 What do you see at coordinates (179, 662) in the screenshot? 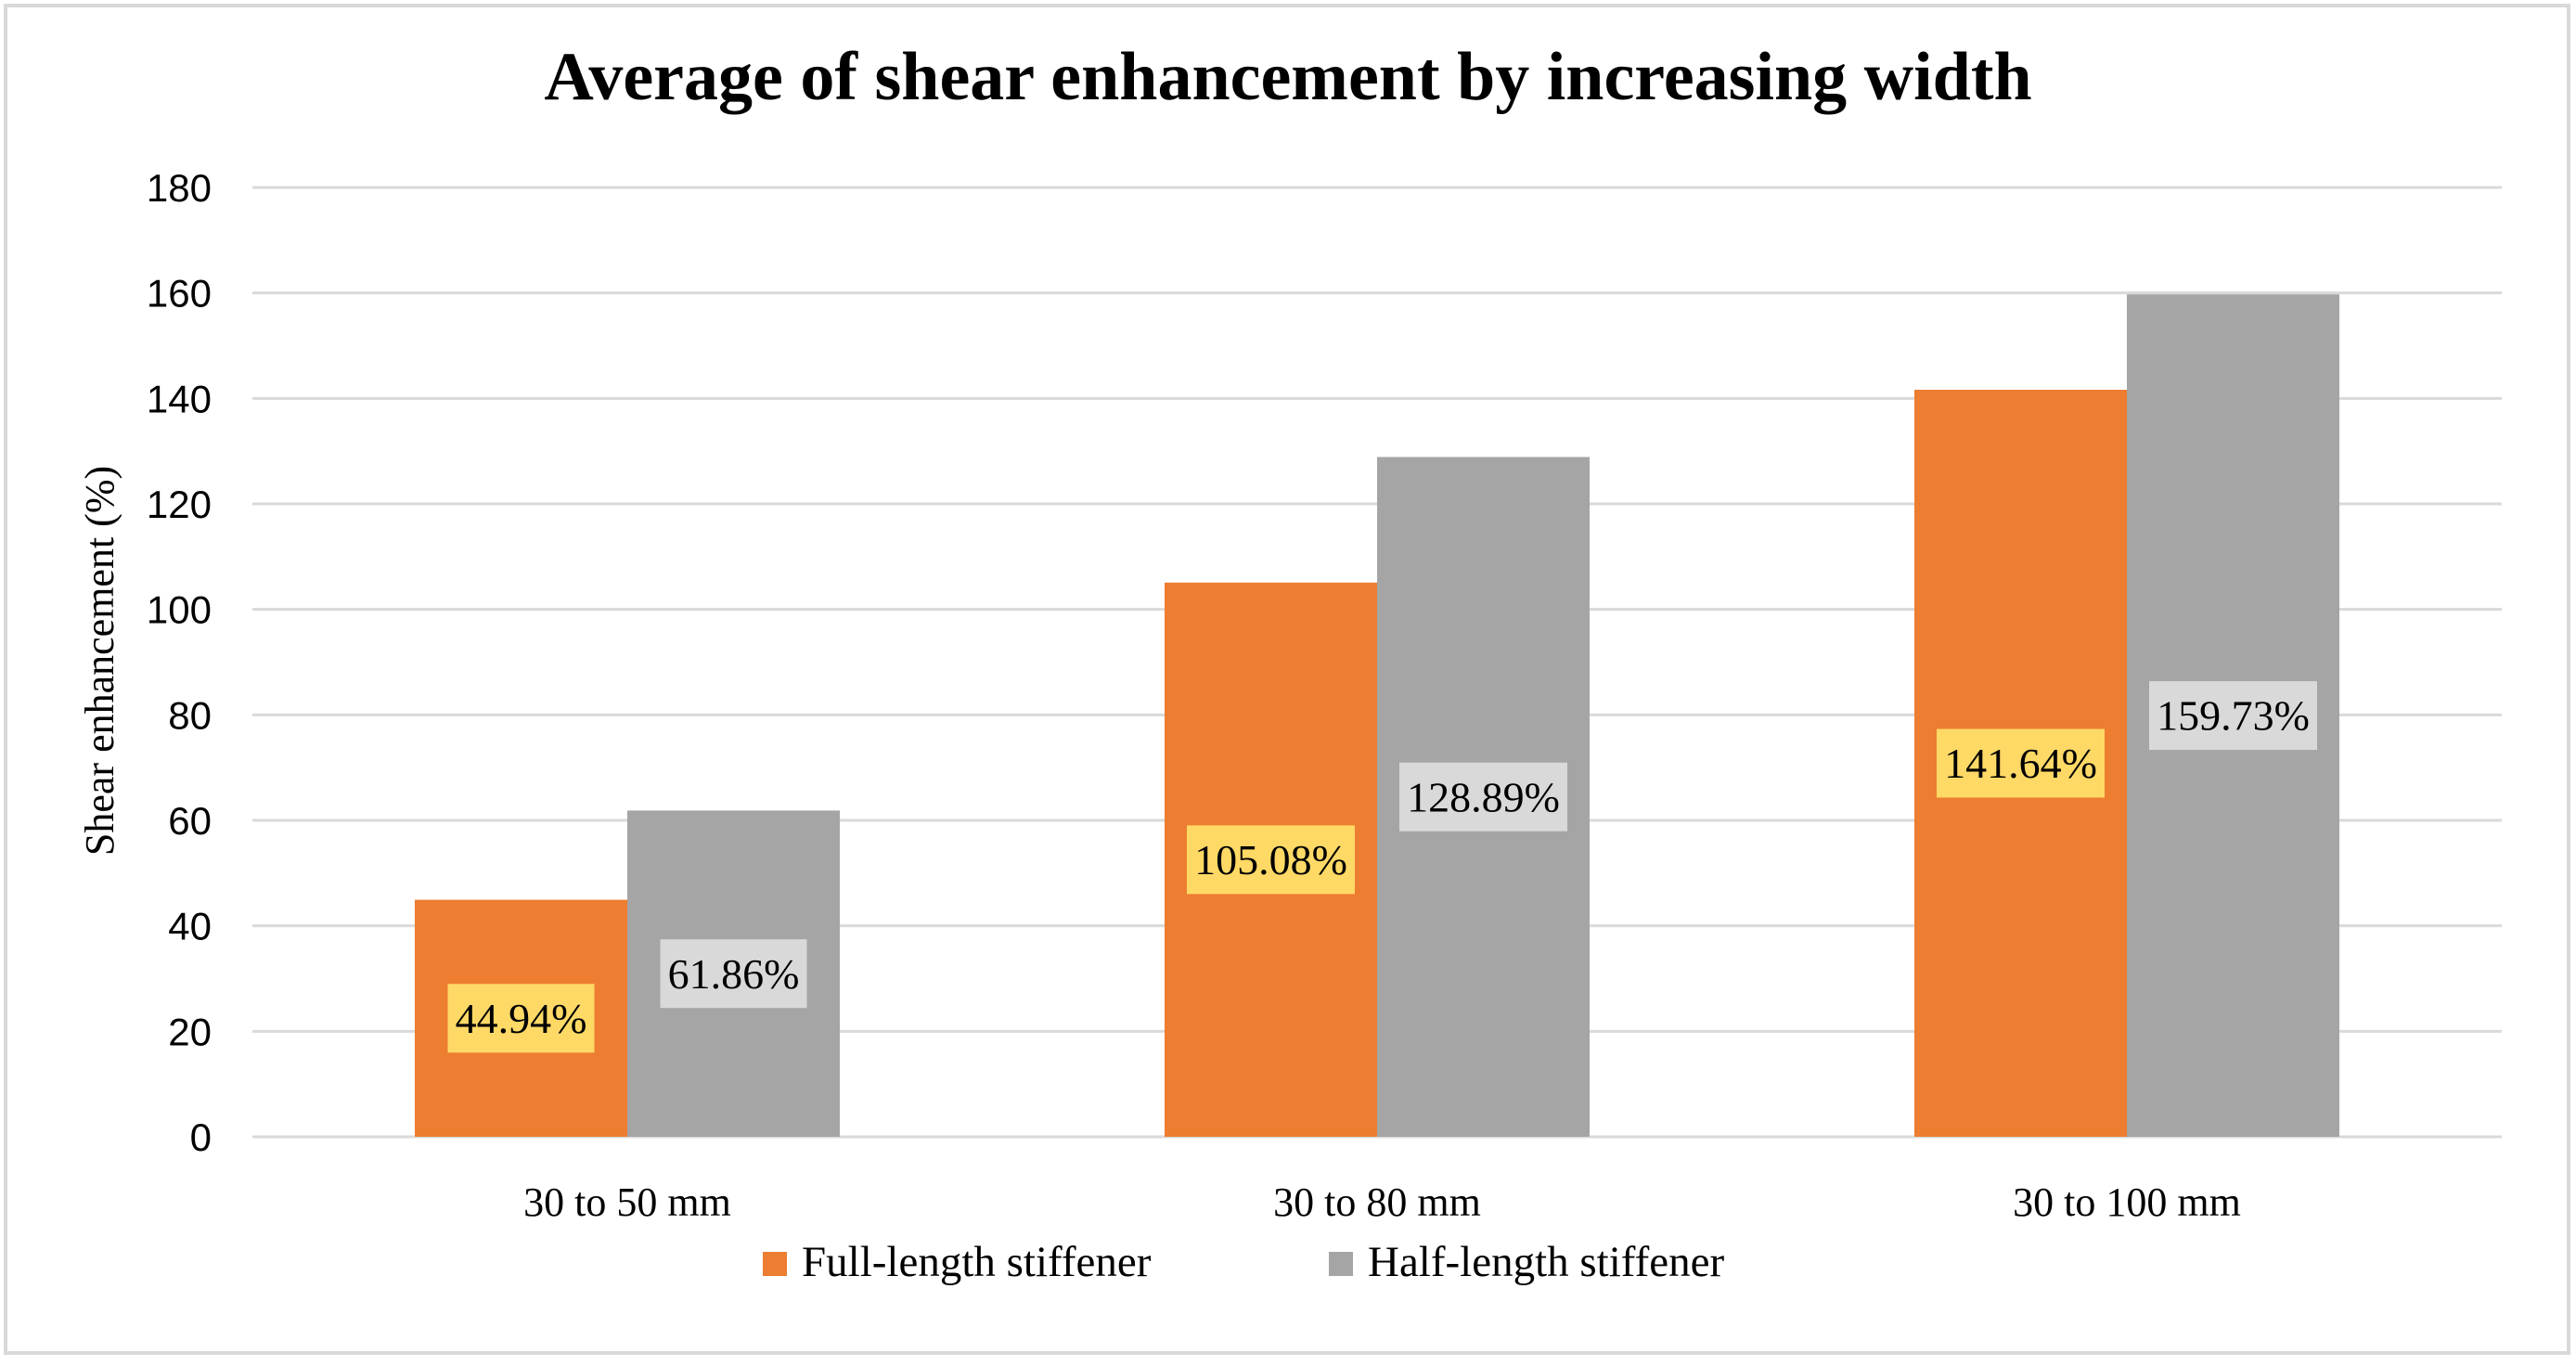
I see `y-axis-ticks: 0 20 40 60 80 100 120 140 160 180` at bounding box center [179, 662].